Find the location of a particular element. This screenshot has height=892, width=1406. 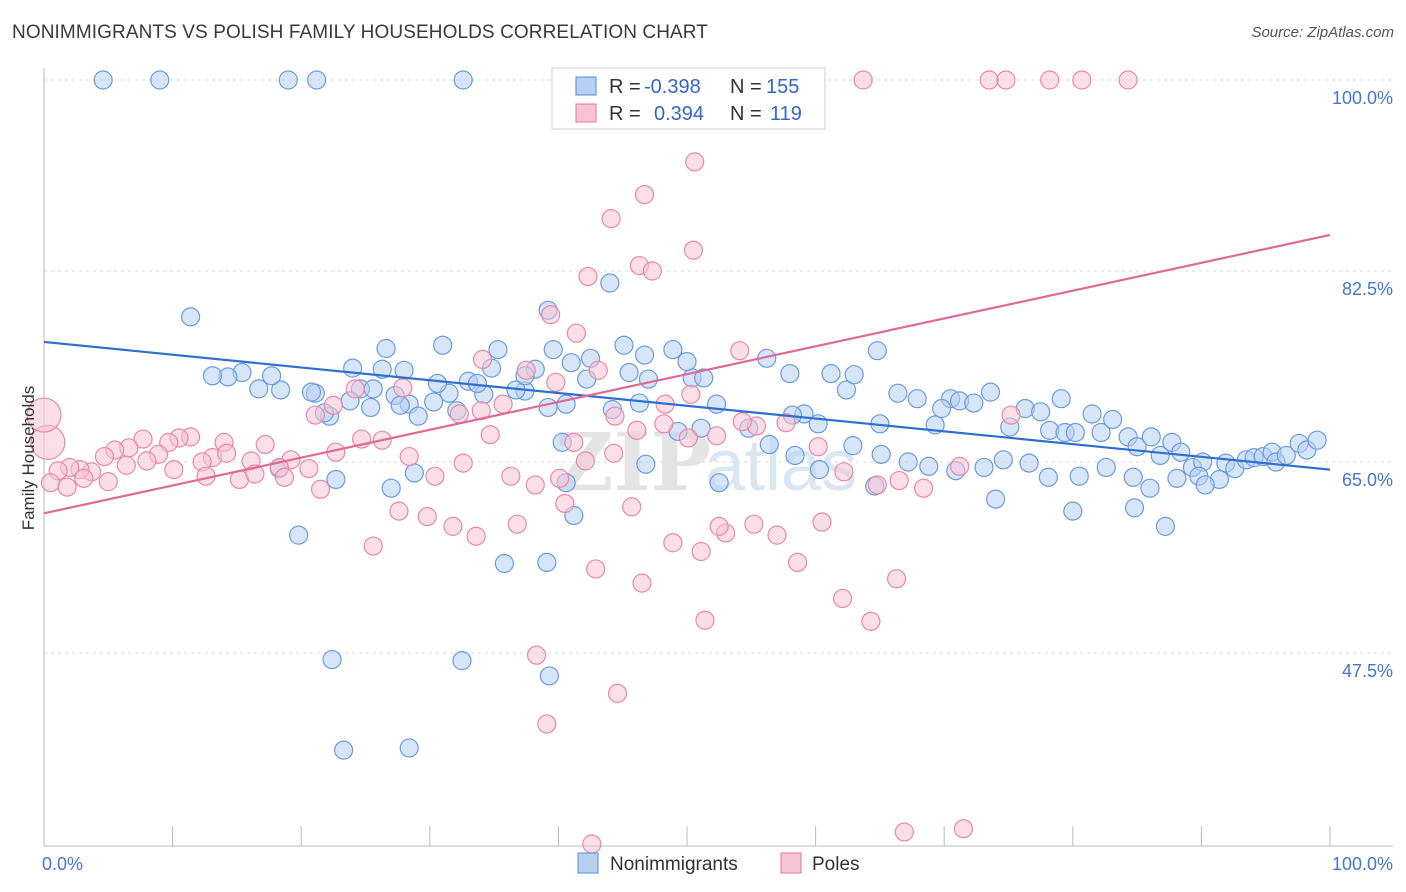

series-legend: Nonimmigrants Poles is located at coordinates (718, 863).